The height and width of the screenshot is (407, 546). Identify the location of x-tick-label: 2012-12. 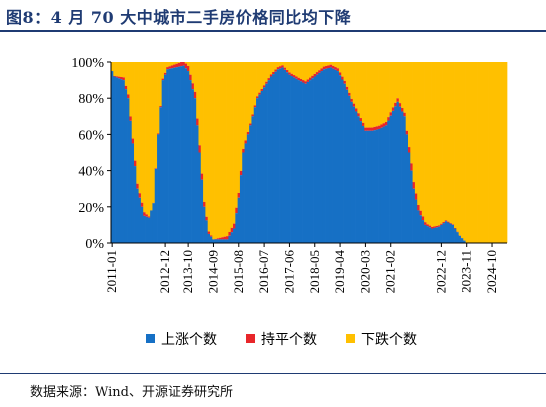
(164, 271).